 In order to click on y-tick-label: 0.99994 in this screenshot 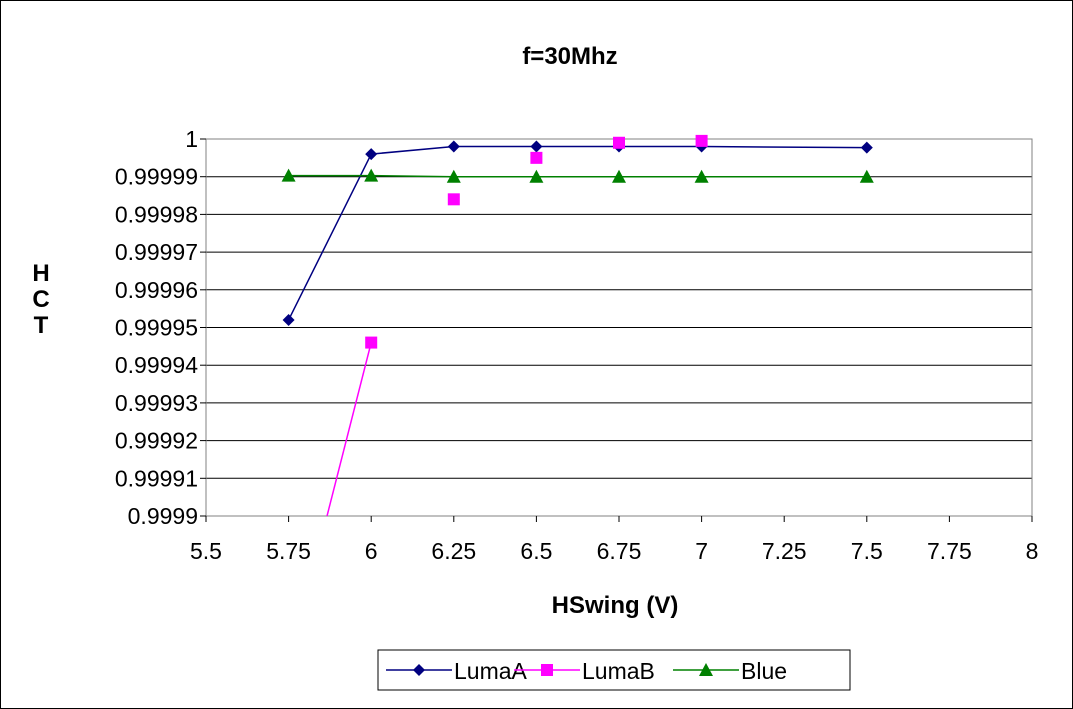, I will do `click(156, 365)`.